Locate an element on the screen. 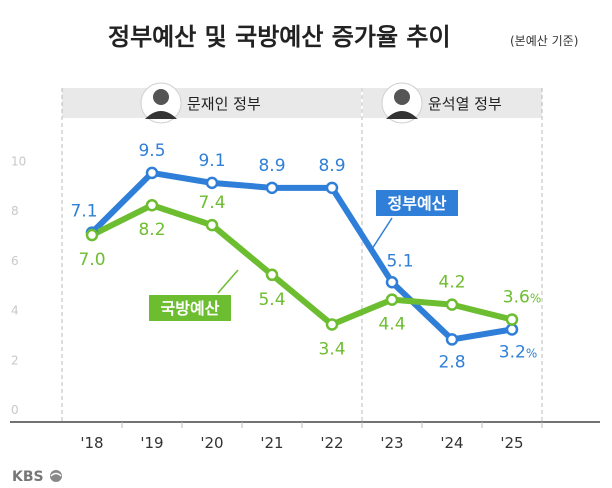 This screenshot has width=612, height=488. data-label: 4.2 is located at coordinates (451, 283).